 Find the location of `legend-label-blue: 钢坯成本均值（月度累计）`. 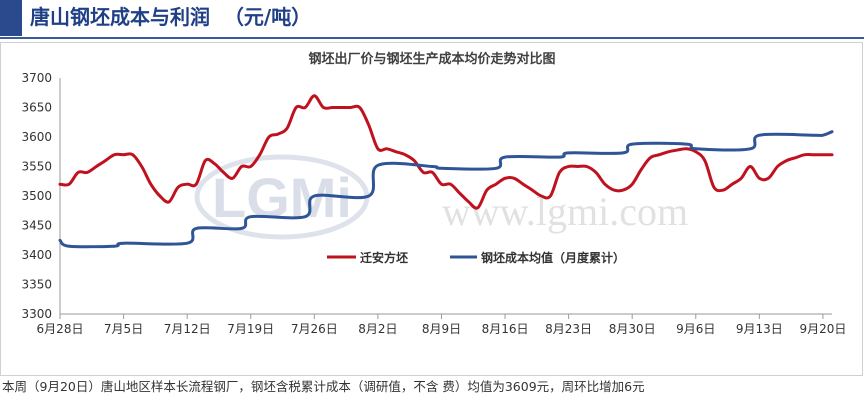

legend-label-blue: 钢坯成本均值（月度累计） is located at coordinates (553, 257).